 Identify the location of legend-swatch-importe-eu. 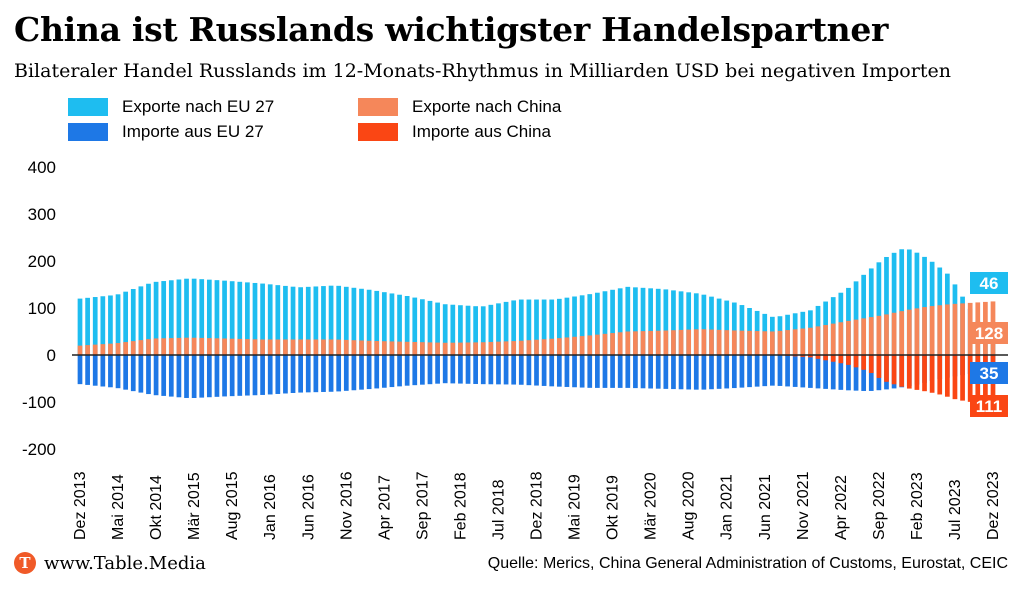
(88, 132).